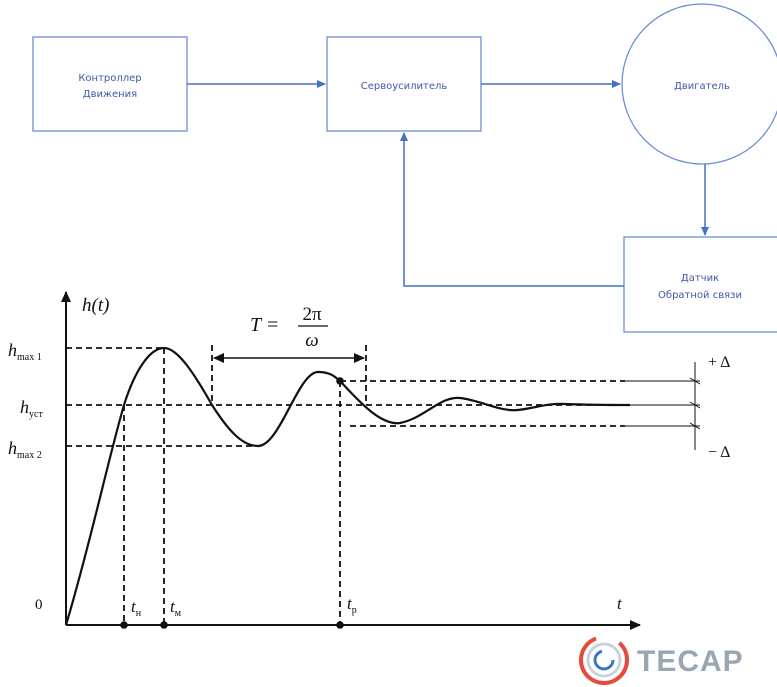 The height and width of the screenshot is (687, 777). I want to click on period-numerator: 2π, so click(312, 314).